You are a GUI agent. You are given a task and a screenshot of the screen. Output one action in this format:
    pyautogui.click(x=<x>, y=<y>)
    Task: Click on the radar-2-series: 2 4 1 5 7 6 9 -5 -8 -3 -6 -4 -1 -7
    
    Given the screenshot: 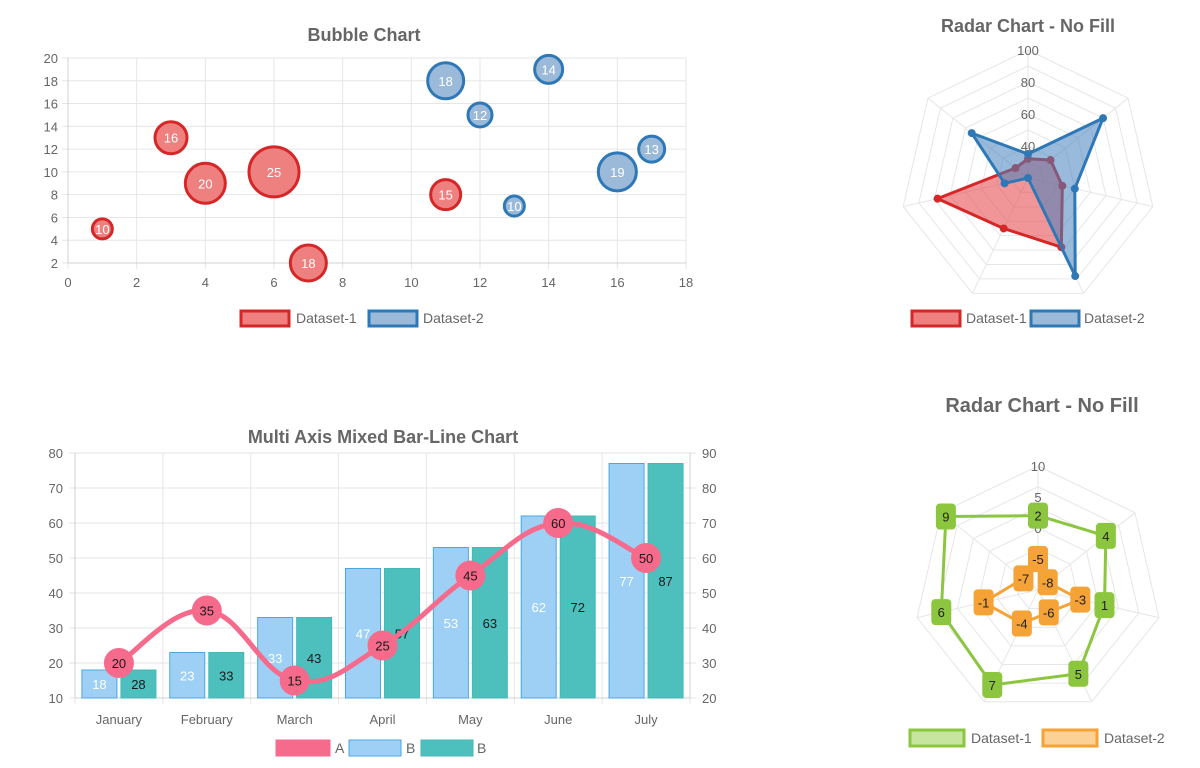 What is the action you would take?
    pyautogui.click(x=1023, y=600)
    